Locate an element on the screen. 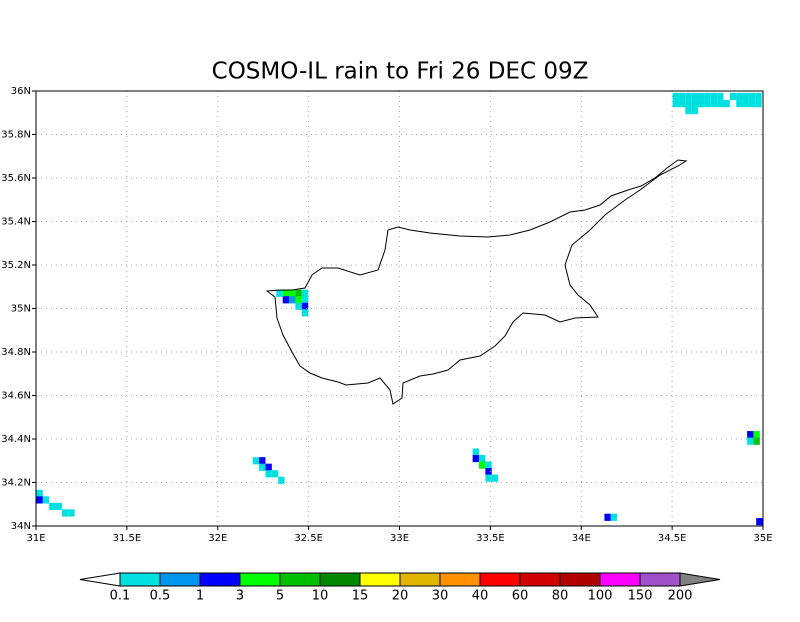 The width and height of the screenshot is (800, 622). colorbar-label: 0.1 is located at coordinates (120, 596).